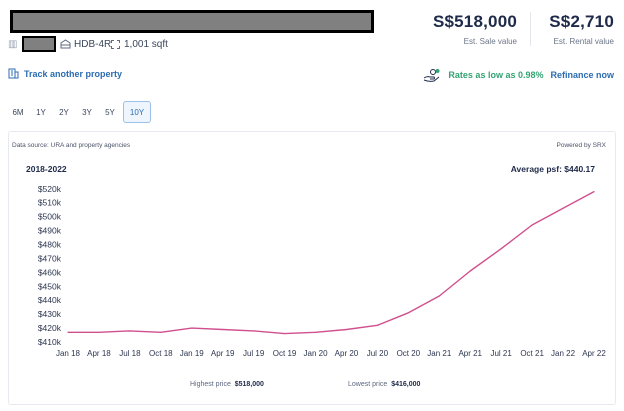 This screenshot has height=411, width=624. I want to click on powered-by: Powered by SRX, so click(581, 145).